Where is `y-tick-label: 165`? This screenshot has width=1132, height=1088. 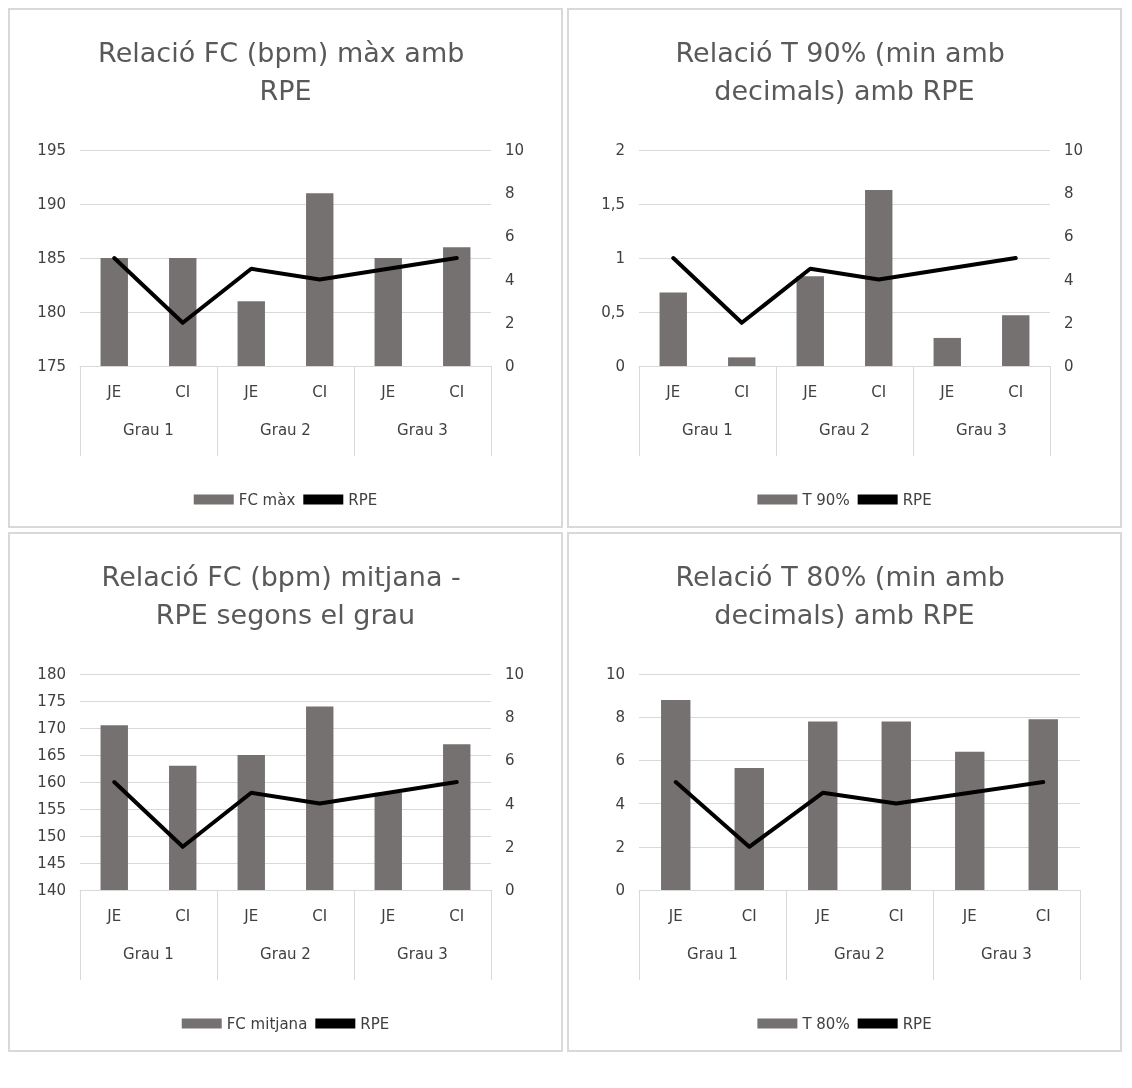
y-tick-label: 165 is located at coordinates (51, 755).